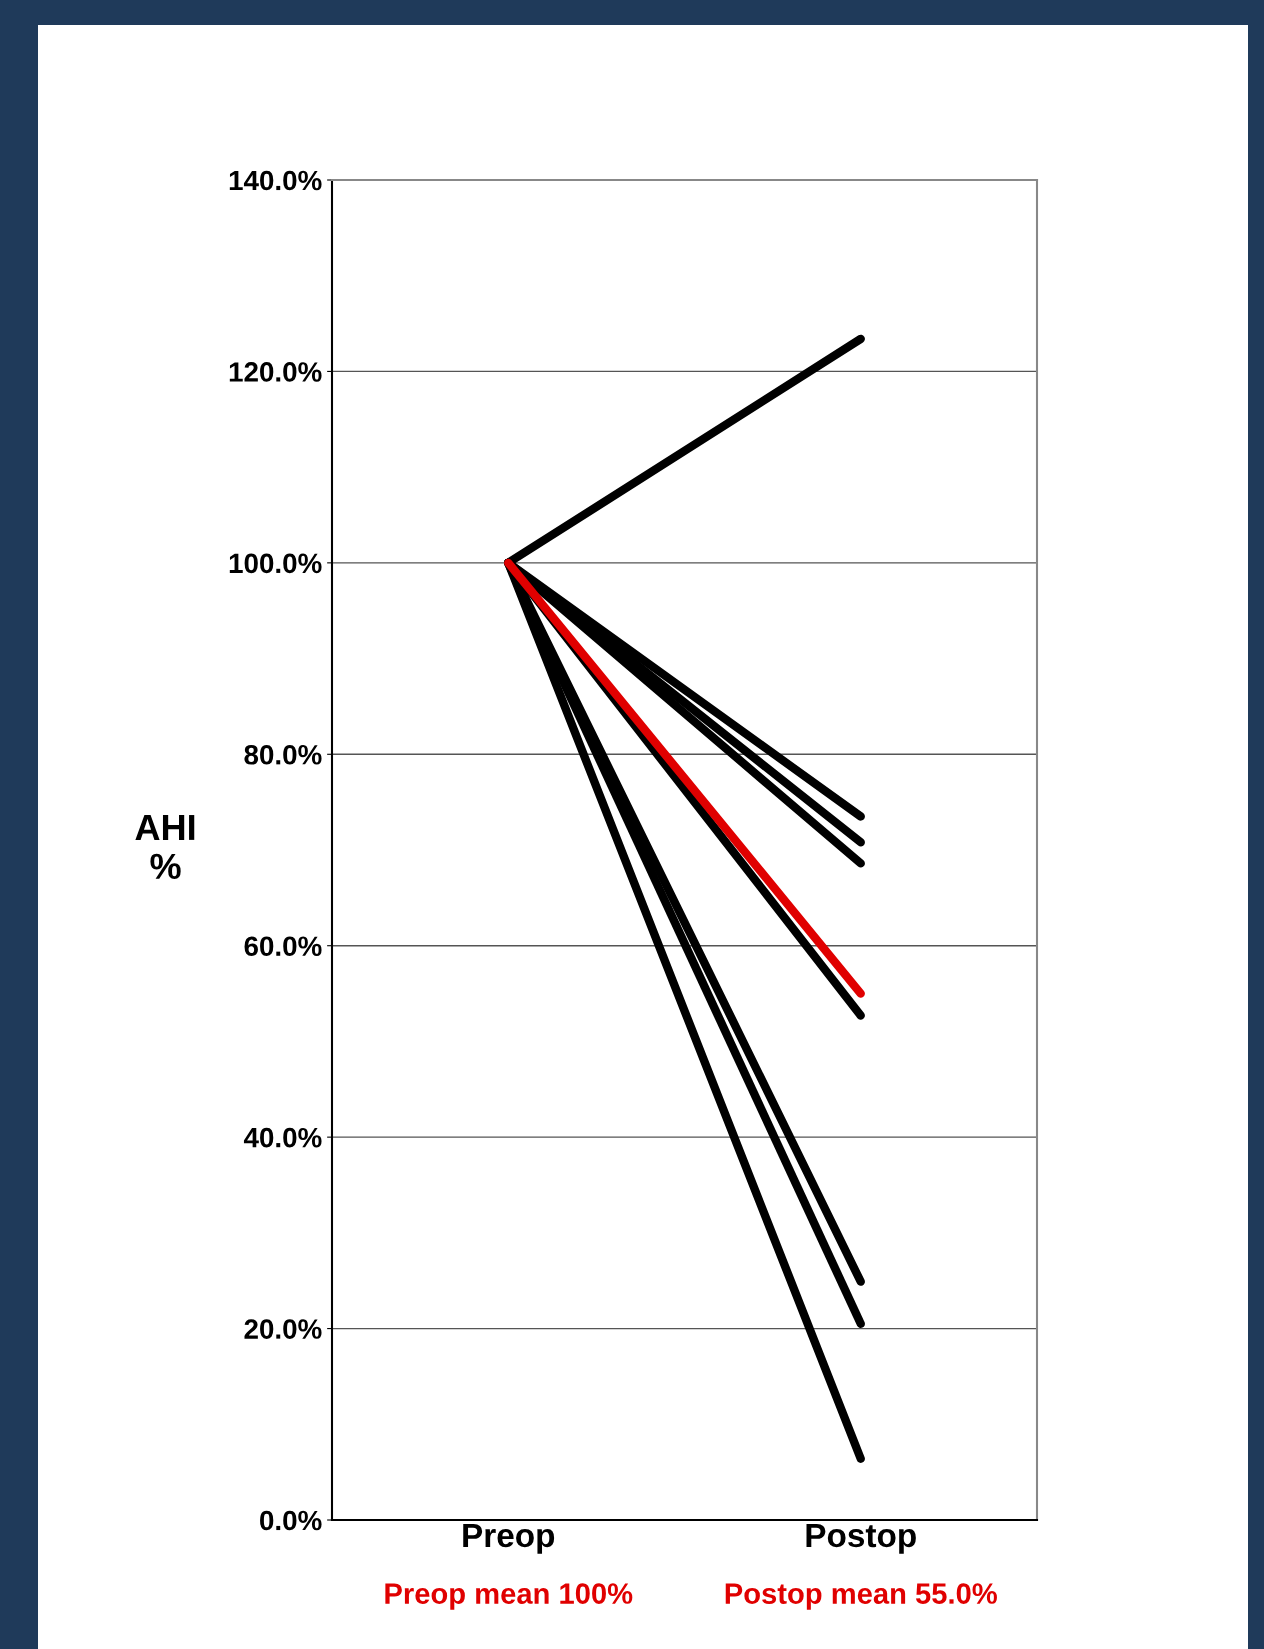  Describe the element at coordinates (861, 1596) in the screenshot. I see `text: Postop mean 55.0%` at that location.